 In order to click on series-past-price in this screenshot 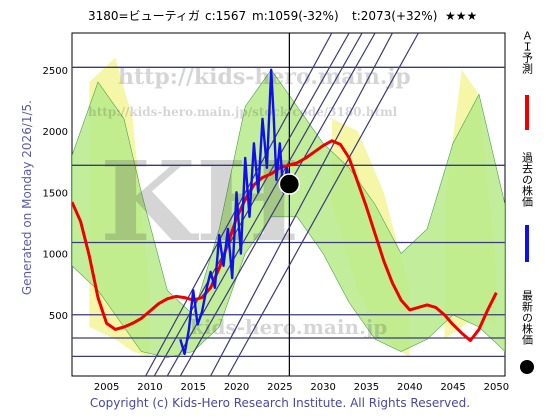, I will do `click(235, 212)`.